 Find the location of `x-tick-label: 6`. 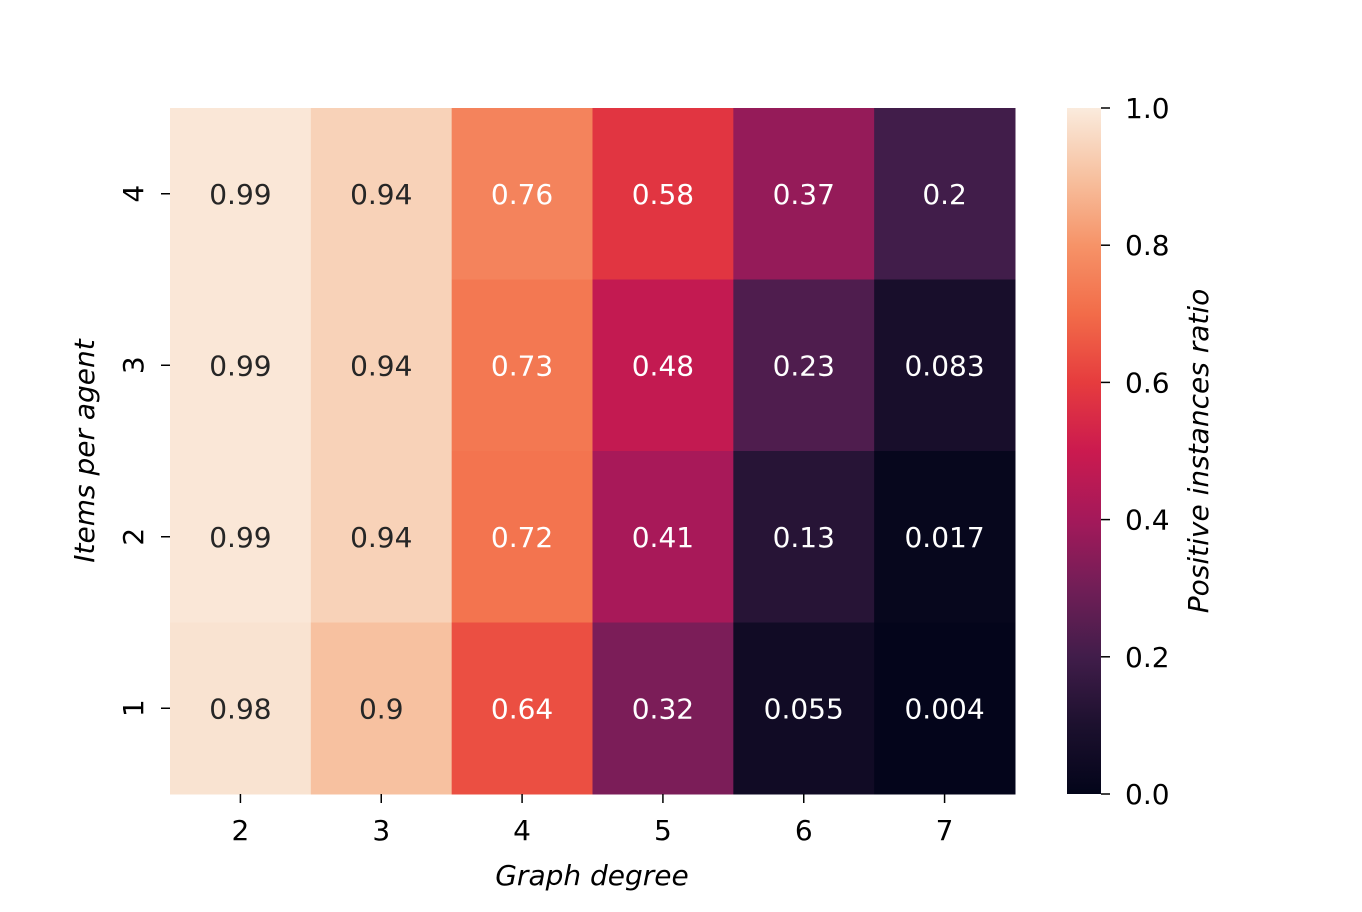

x-tick-label: 6 is located at coordinates (804, 830).